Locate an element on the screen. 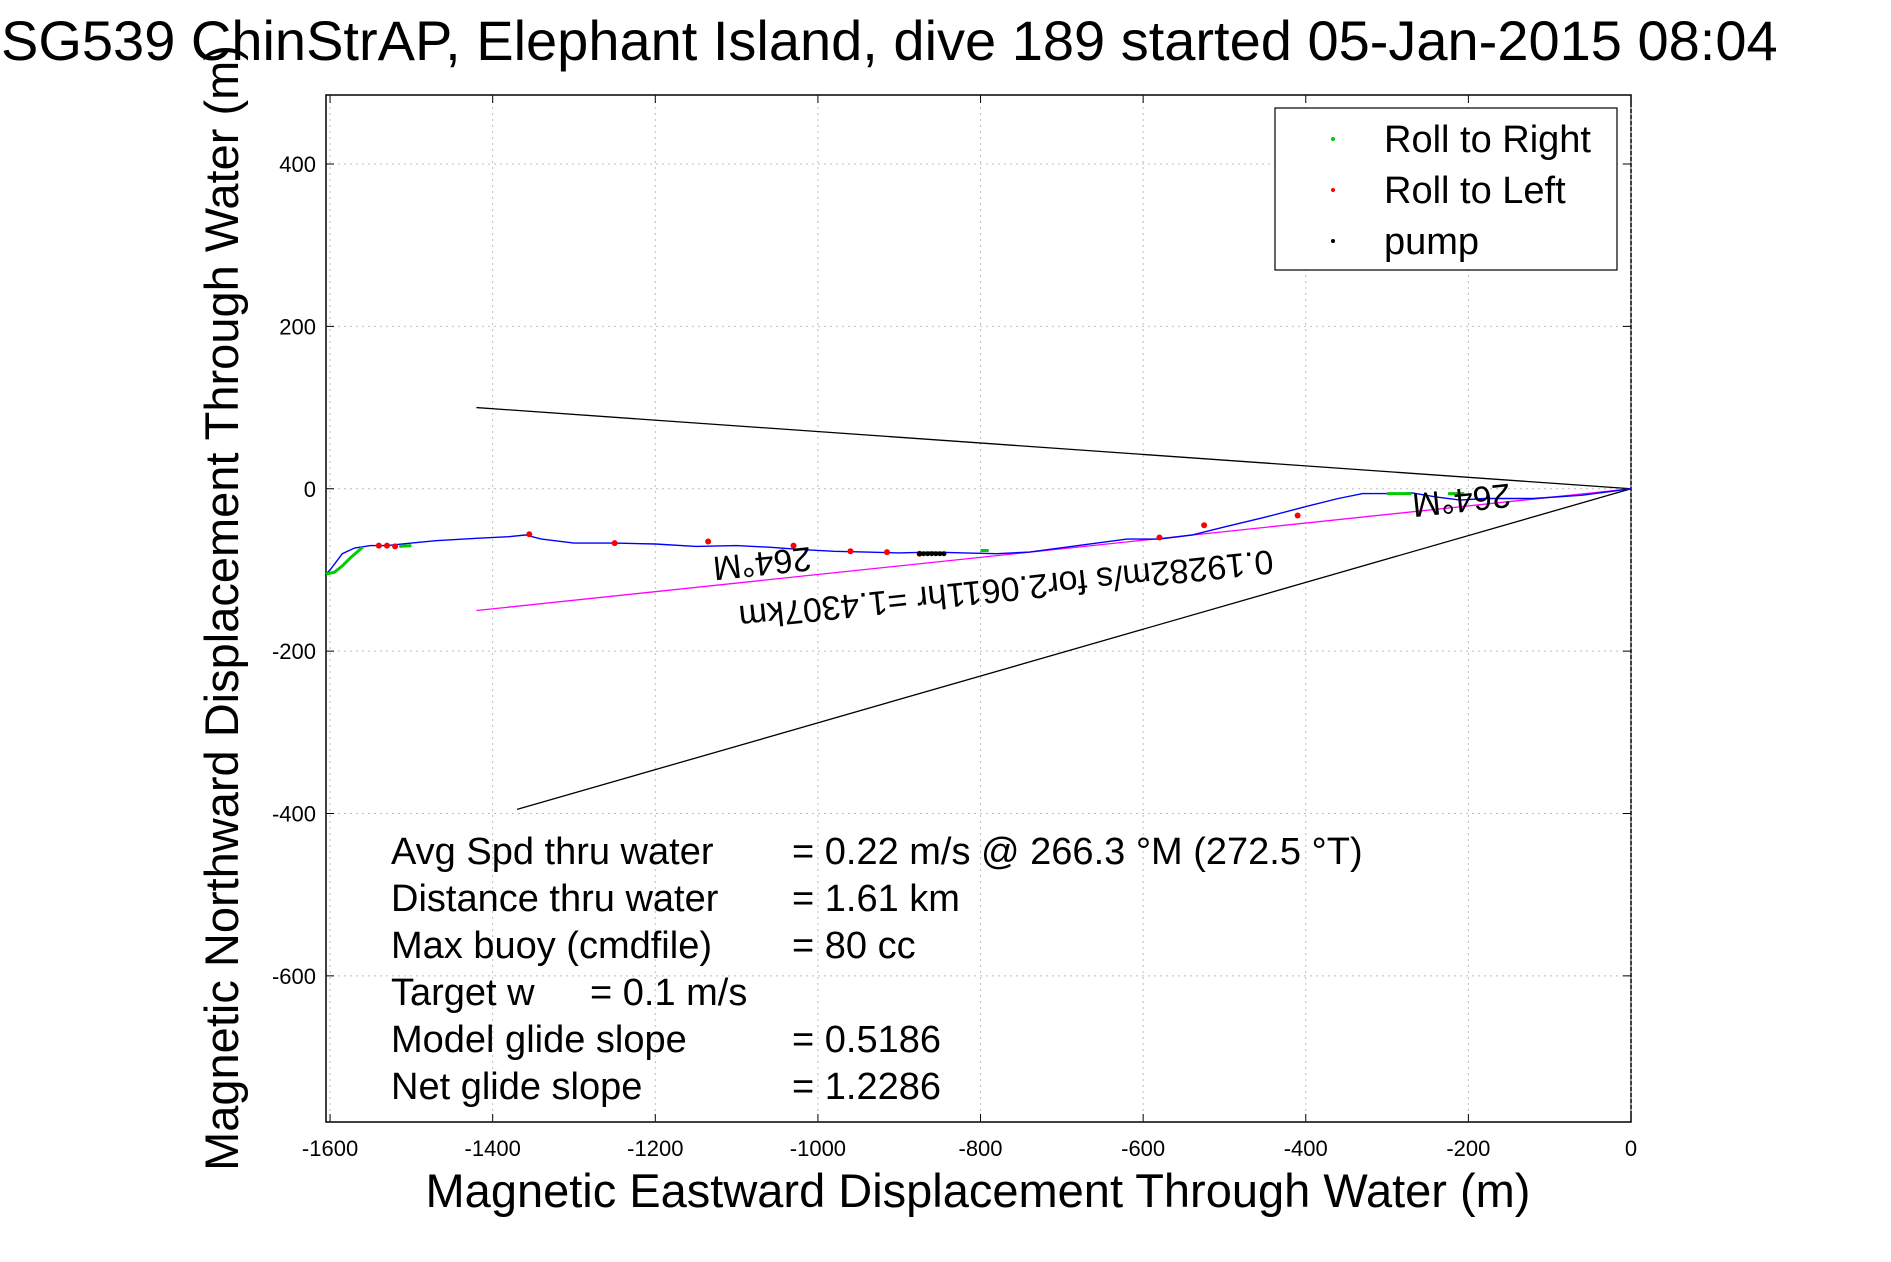  stat-value-target-w: = 0.1 m/s is located at coordinates (668, 993).